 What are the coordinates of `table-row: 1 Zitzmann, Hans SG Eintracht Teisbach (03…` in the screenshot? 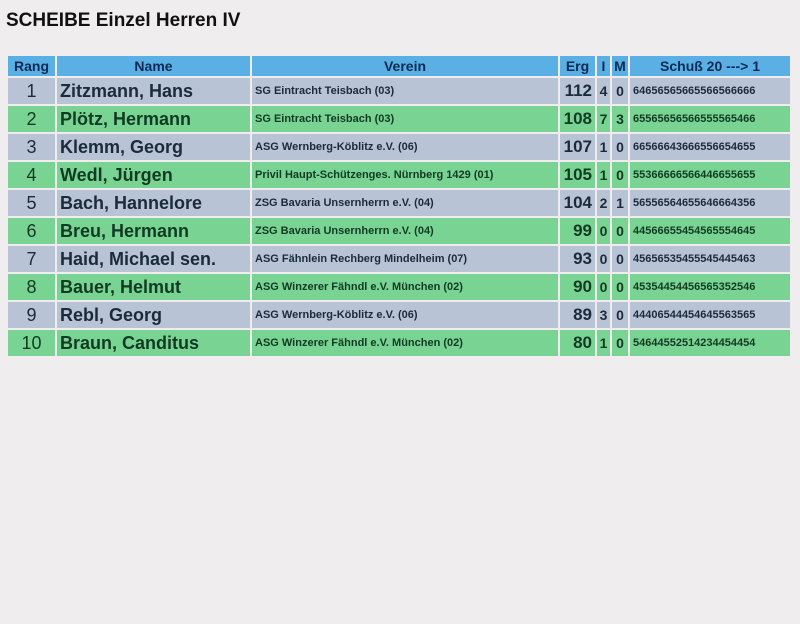 It's located at (400, 91).